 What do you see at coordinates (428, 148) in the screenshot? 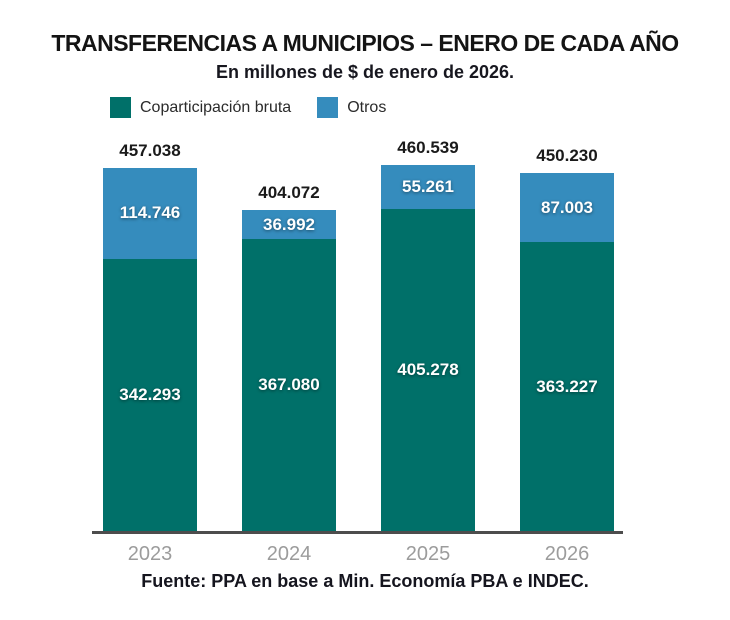
I see `bar-total-label-2025: 460.539` at bounding box center [428, 148].